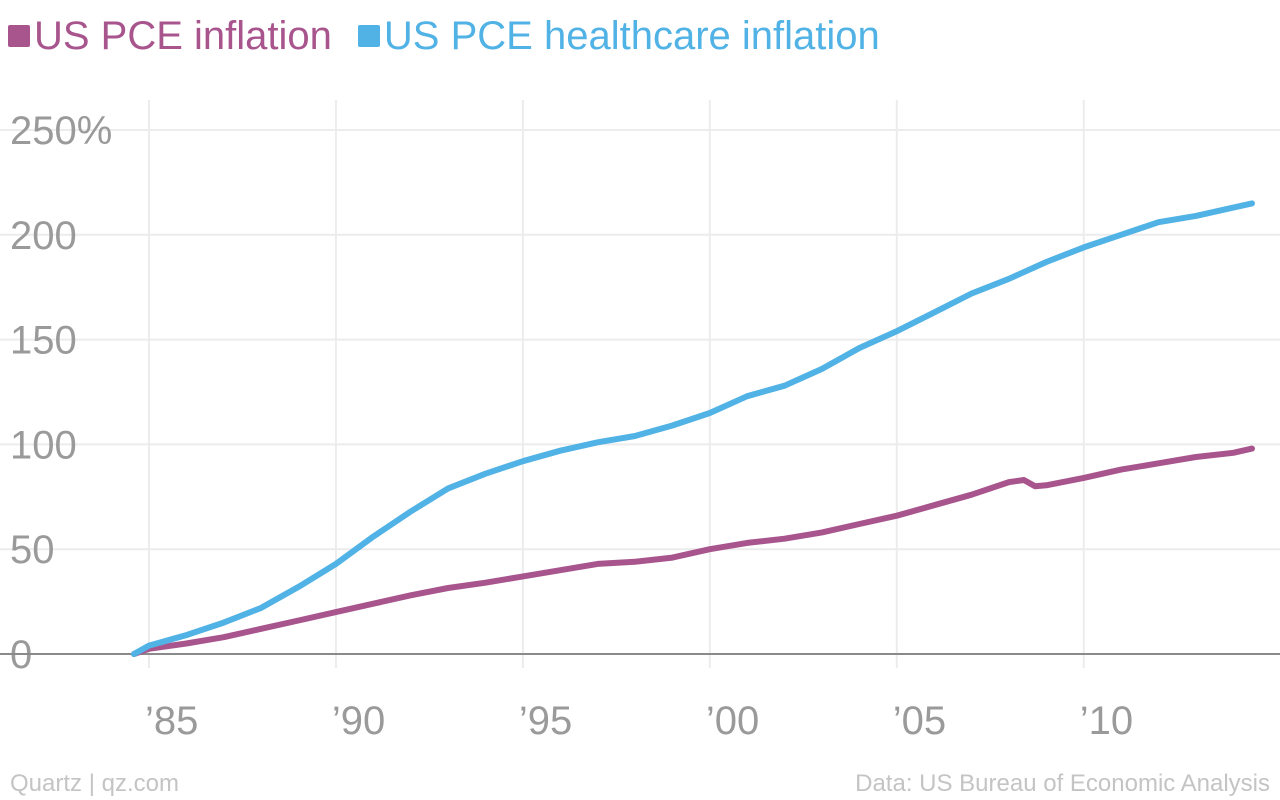 Image resolution: width=1280 pixels, height=800 pixels. What do you see at coordinates (732, 721) in the screenshot?
I see `x-tick-label: ’00` at bounding box center [732, 721].